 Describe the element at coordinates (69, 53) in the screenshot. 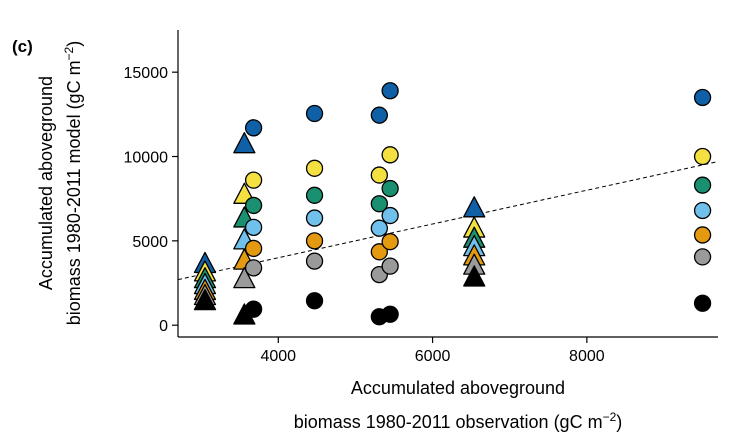

I see `y-axis-unit-exponent: −2` at that location.